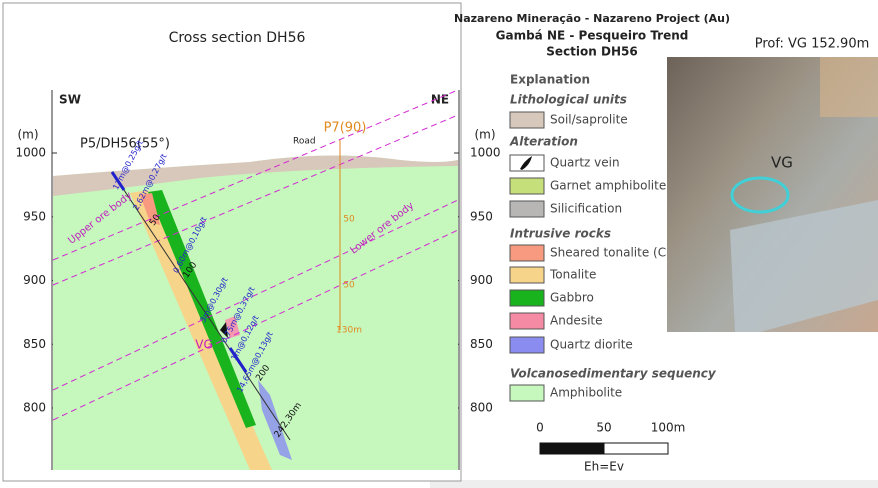 This screenshot has width=878, height=488. I want to click on legend-item: Gabbro, so click(572, 298).